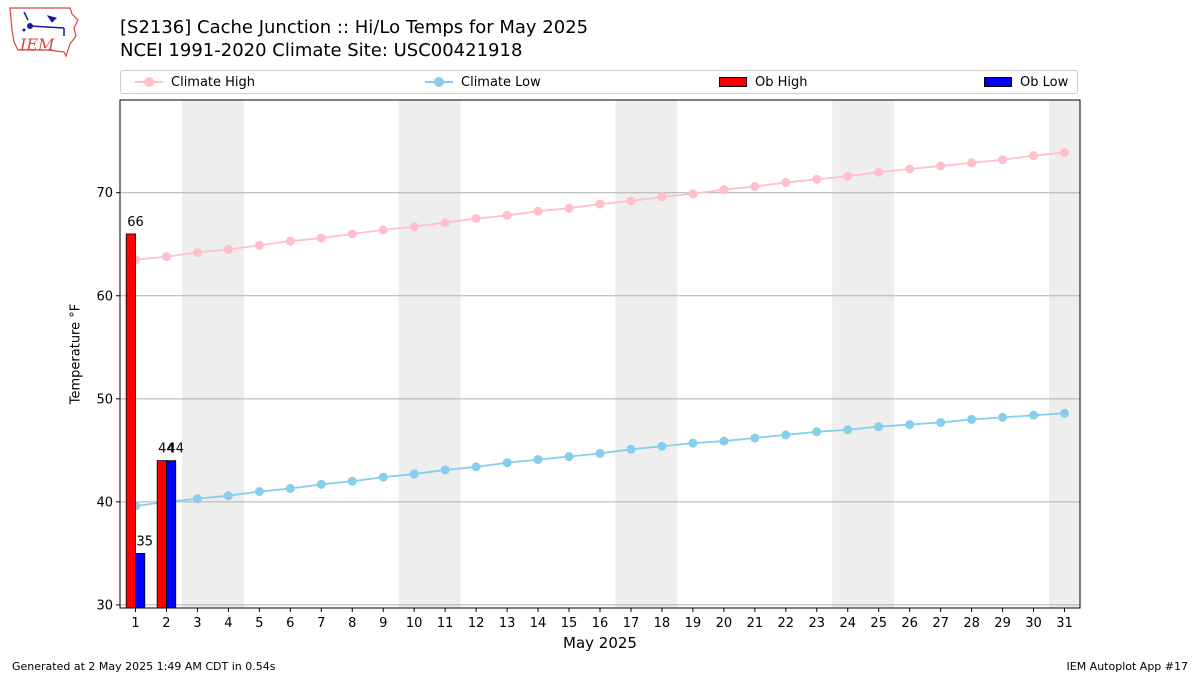 The image size is (1200, 675). I want to click on x-tick-label: 19, so click(693, 623).